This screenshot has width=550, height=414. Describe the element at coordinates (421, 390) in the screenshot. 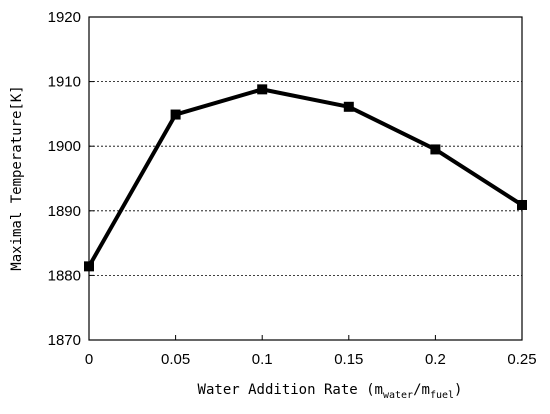

I see `x-axis-title-mid: /m` at that location.